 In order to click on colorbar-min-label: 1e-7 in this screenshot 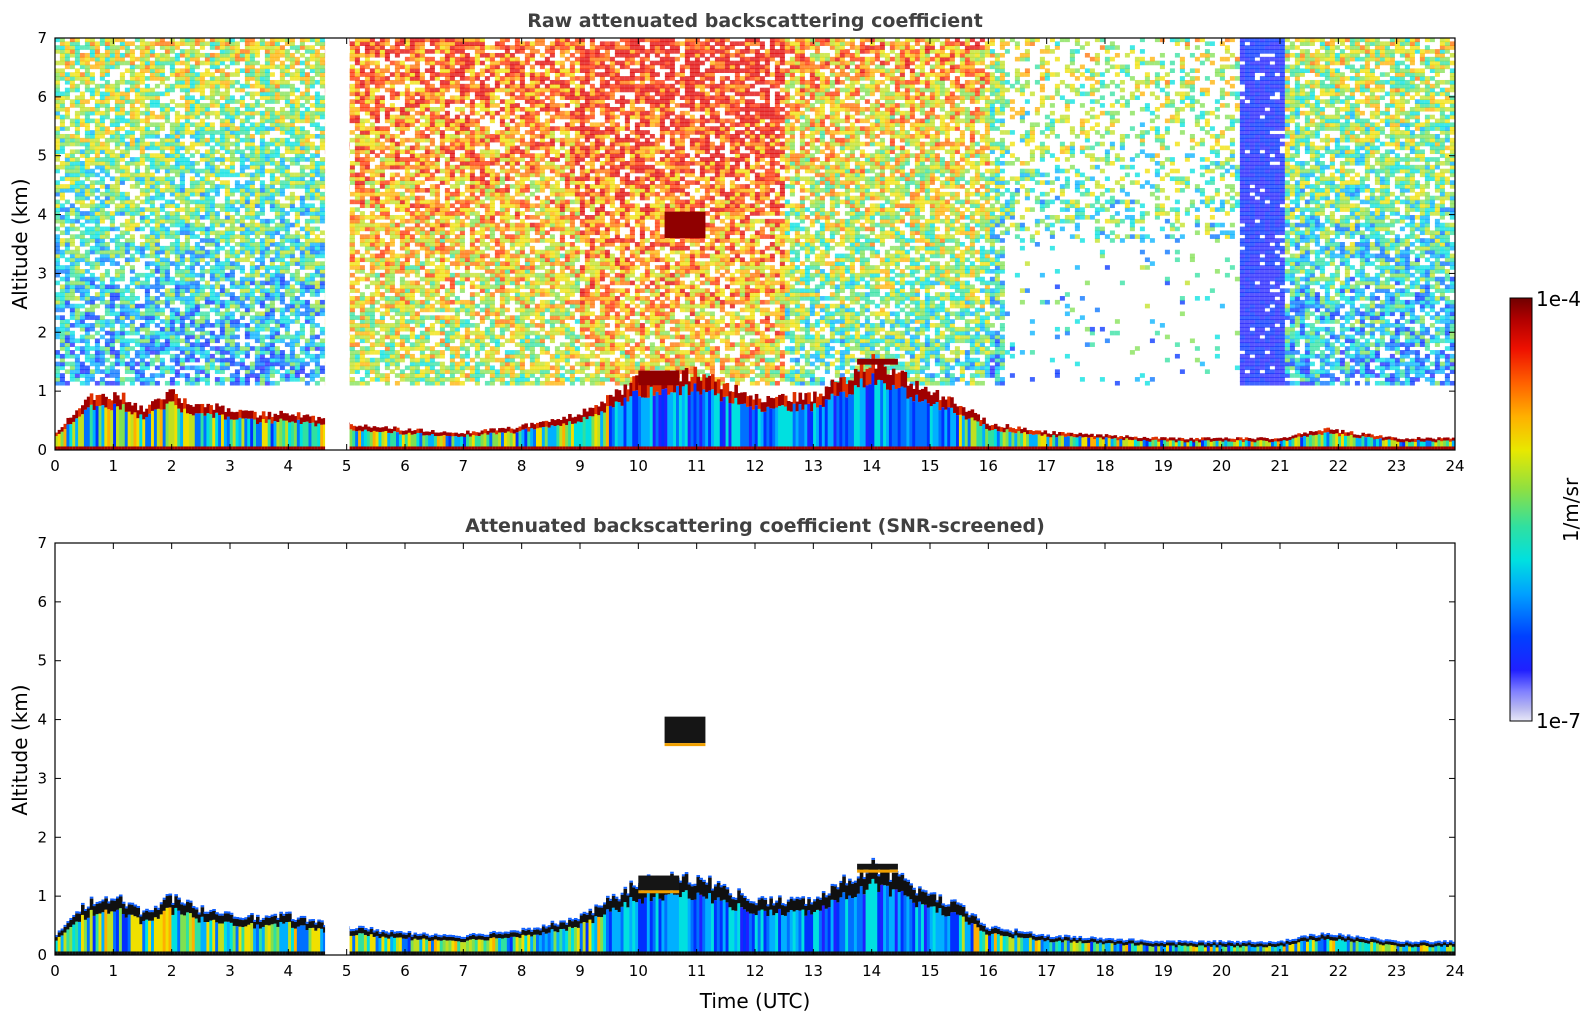, I will do `click(1558, 721)`.